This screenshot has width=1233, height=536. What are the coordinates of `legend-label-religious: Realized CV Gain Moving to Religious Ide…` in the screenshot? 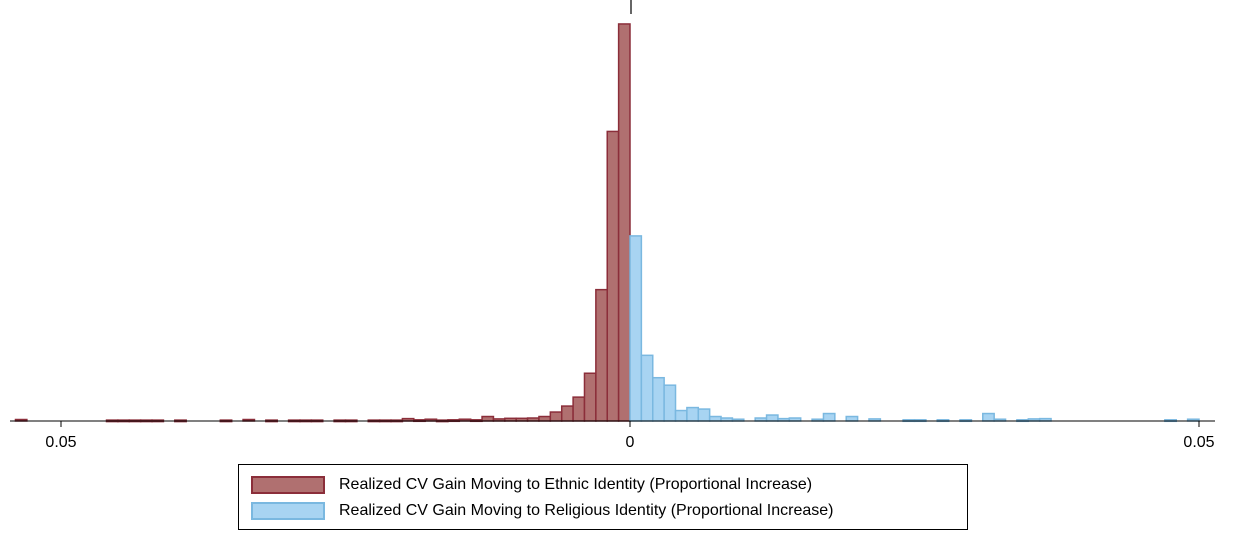 It's located at (586, 510).